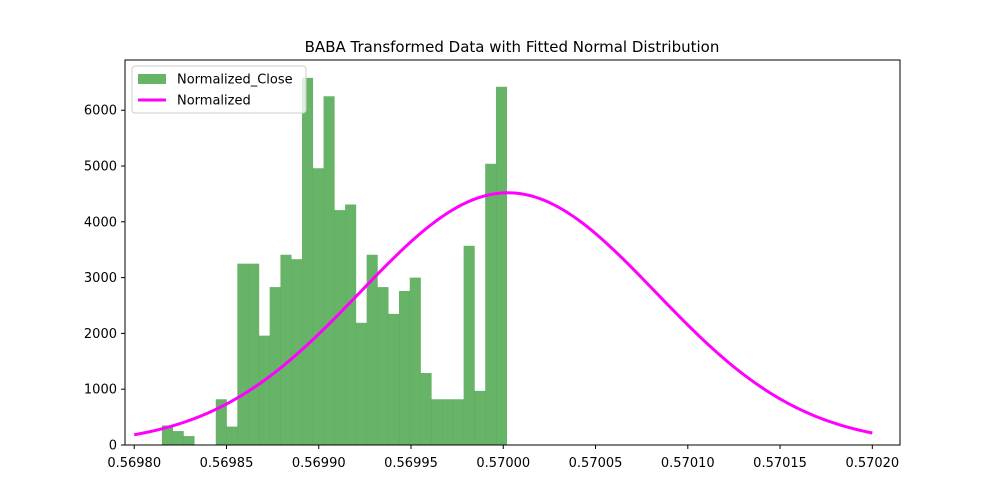 This screenshot has width=1000, height=500. I want to click on x-tick-label: 0.56980, so click(134, 463).